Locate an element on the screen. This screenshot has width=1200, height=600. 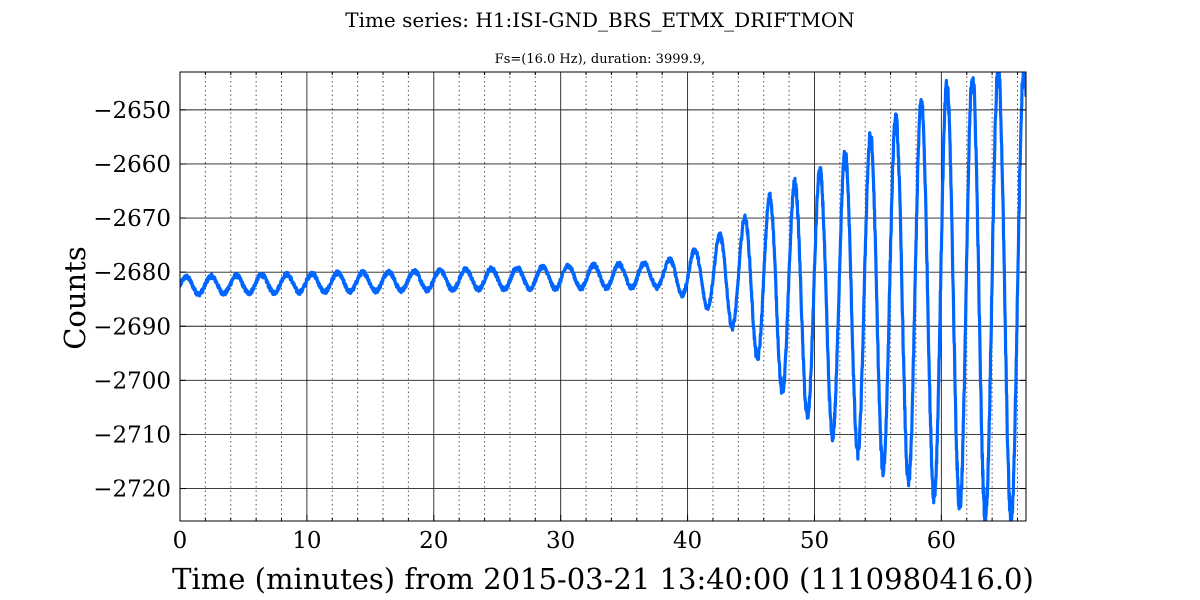
x-tick-label: 60 is located at coordinates (941, 541).